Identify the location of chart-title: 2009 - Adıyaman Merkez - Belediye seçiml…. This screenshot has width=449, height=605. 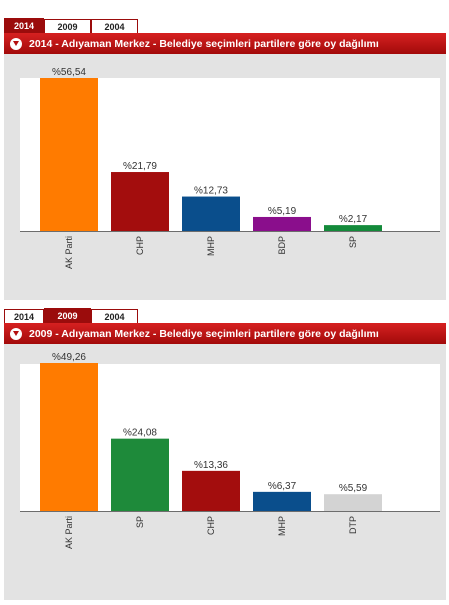
(204, 333).